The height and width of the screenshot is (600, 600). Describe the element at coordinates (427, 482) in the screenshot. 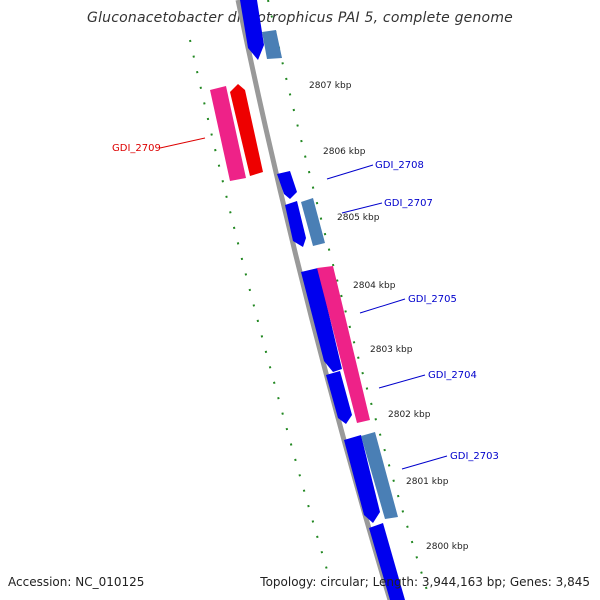

I see `tick-label-2801: 2801 kbp` at that location.